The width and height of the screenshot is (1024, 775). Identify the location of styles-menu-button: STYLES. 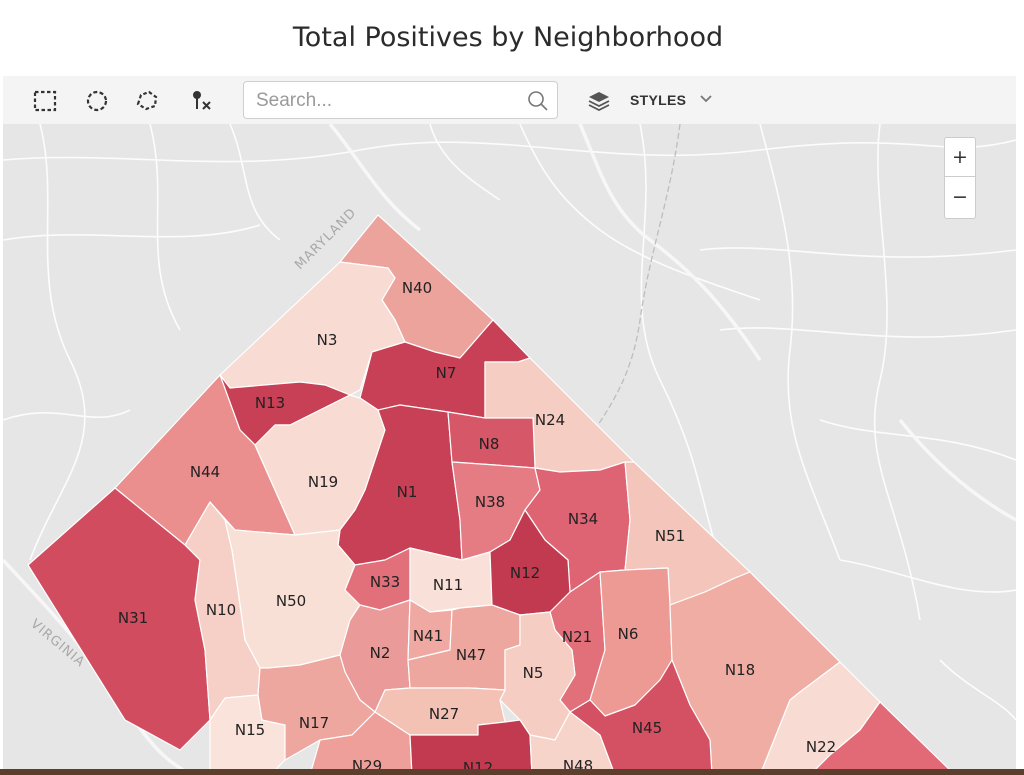
(658, 100).